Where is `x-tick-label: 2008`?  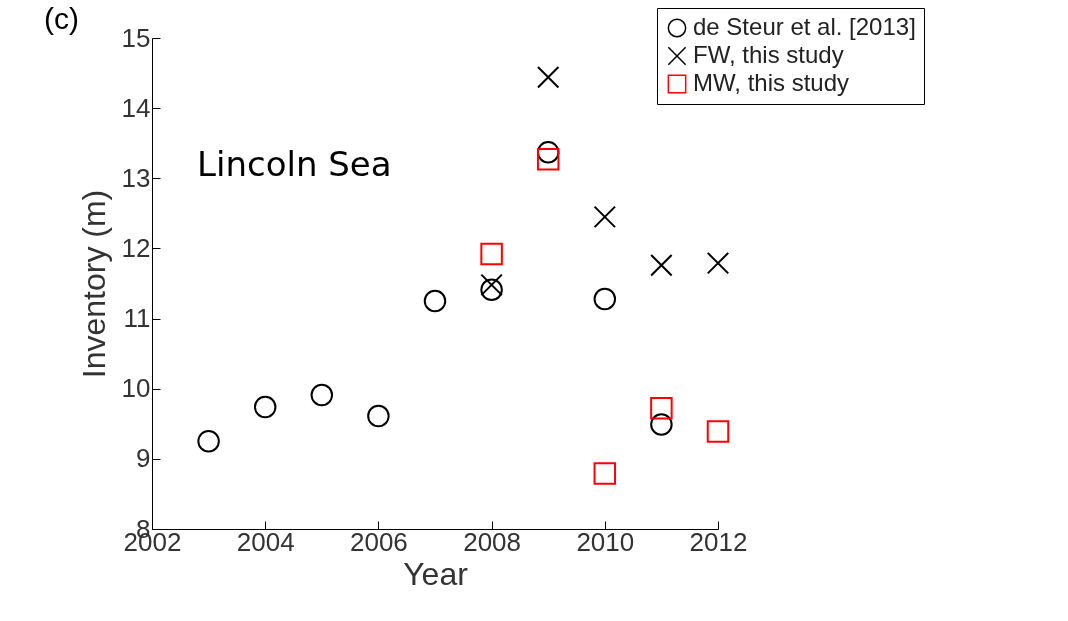
x-tick-label: 2008 is located at coordinates (492, 541).